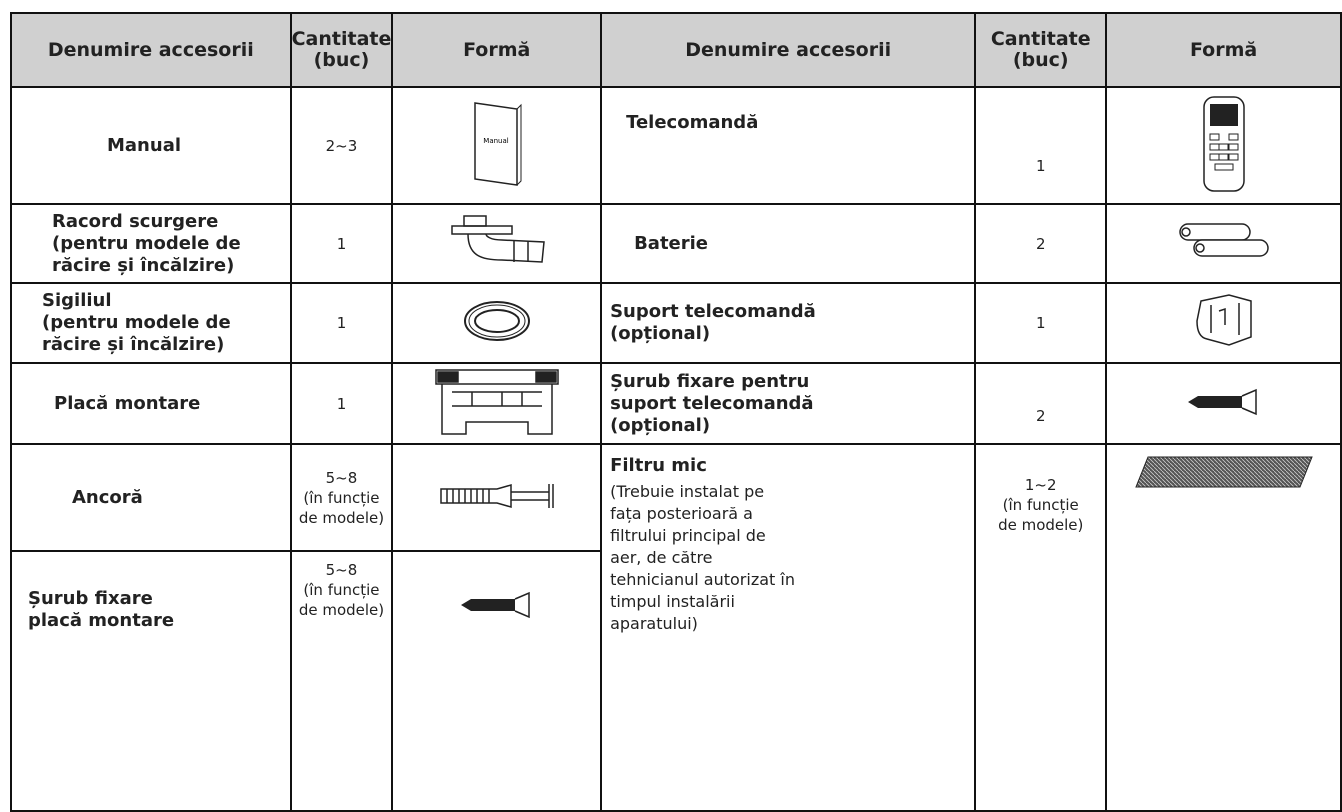  Describe the element at coordinates (654, 623) in the screenshot. I see `text-line: aparatului)` at that location.